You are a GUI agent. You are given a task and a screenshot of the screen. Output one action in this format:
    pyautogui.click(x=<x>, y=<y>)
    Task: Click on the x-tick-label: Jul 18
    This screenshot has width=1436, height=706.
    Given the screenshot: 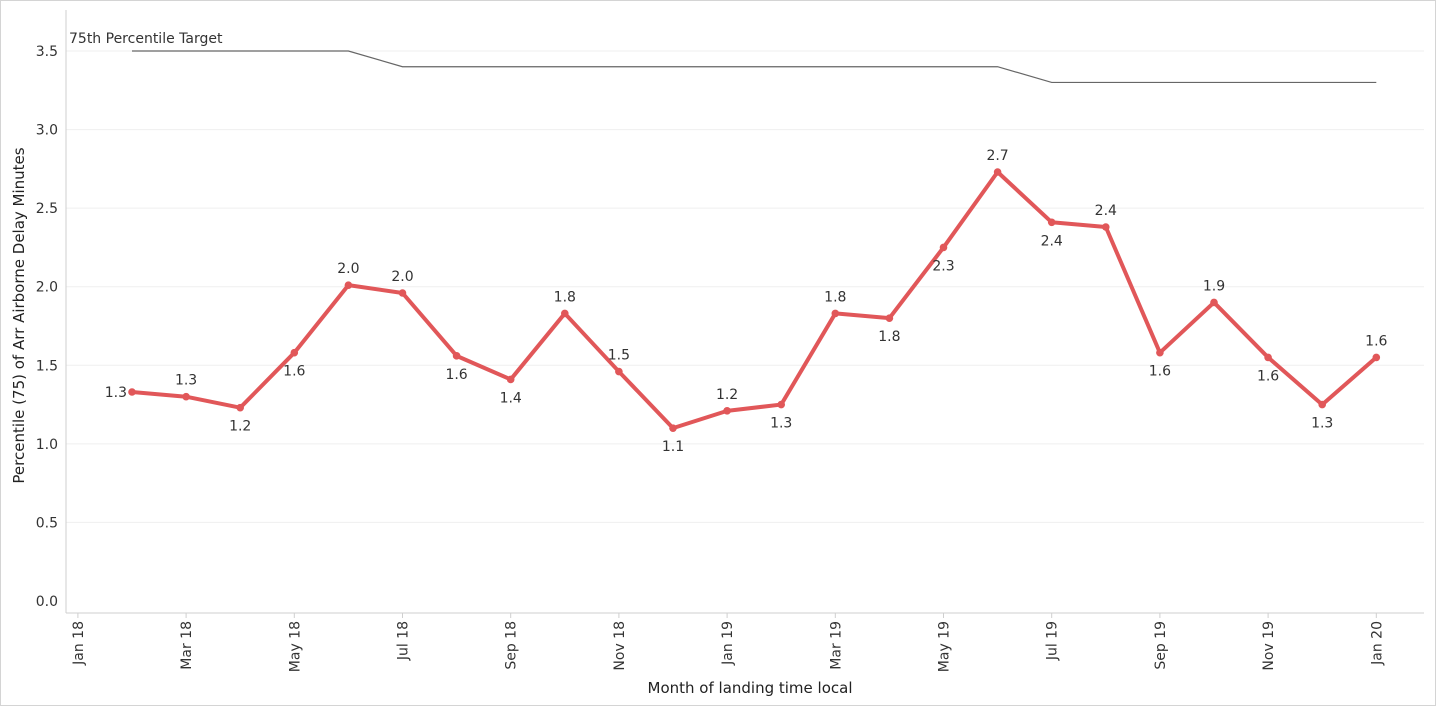 What is the action you would take?
    pyautogui.click(x=404, y=641)
    